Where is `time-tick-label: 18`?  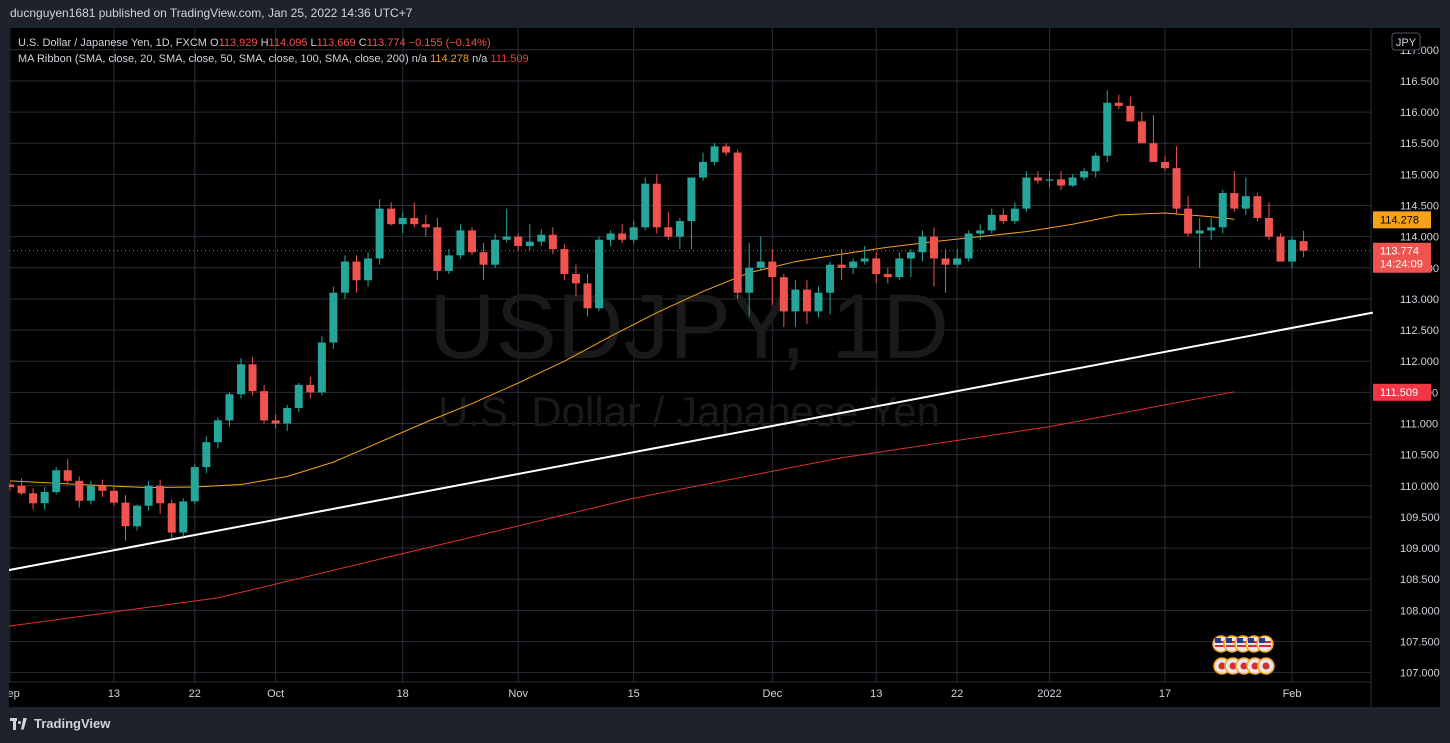 time-tick-label: 18 is located at coordinates (403, 694).